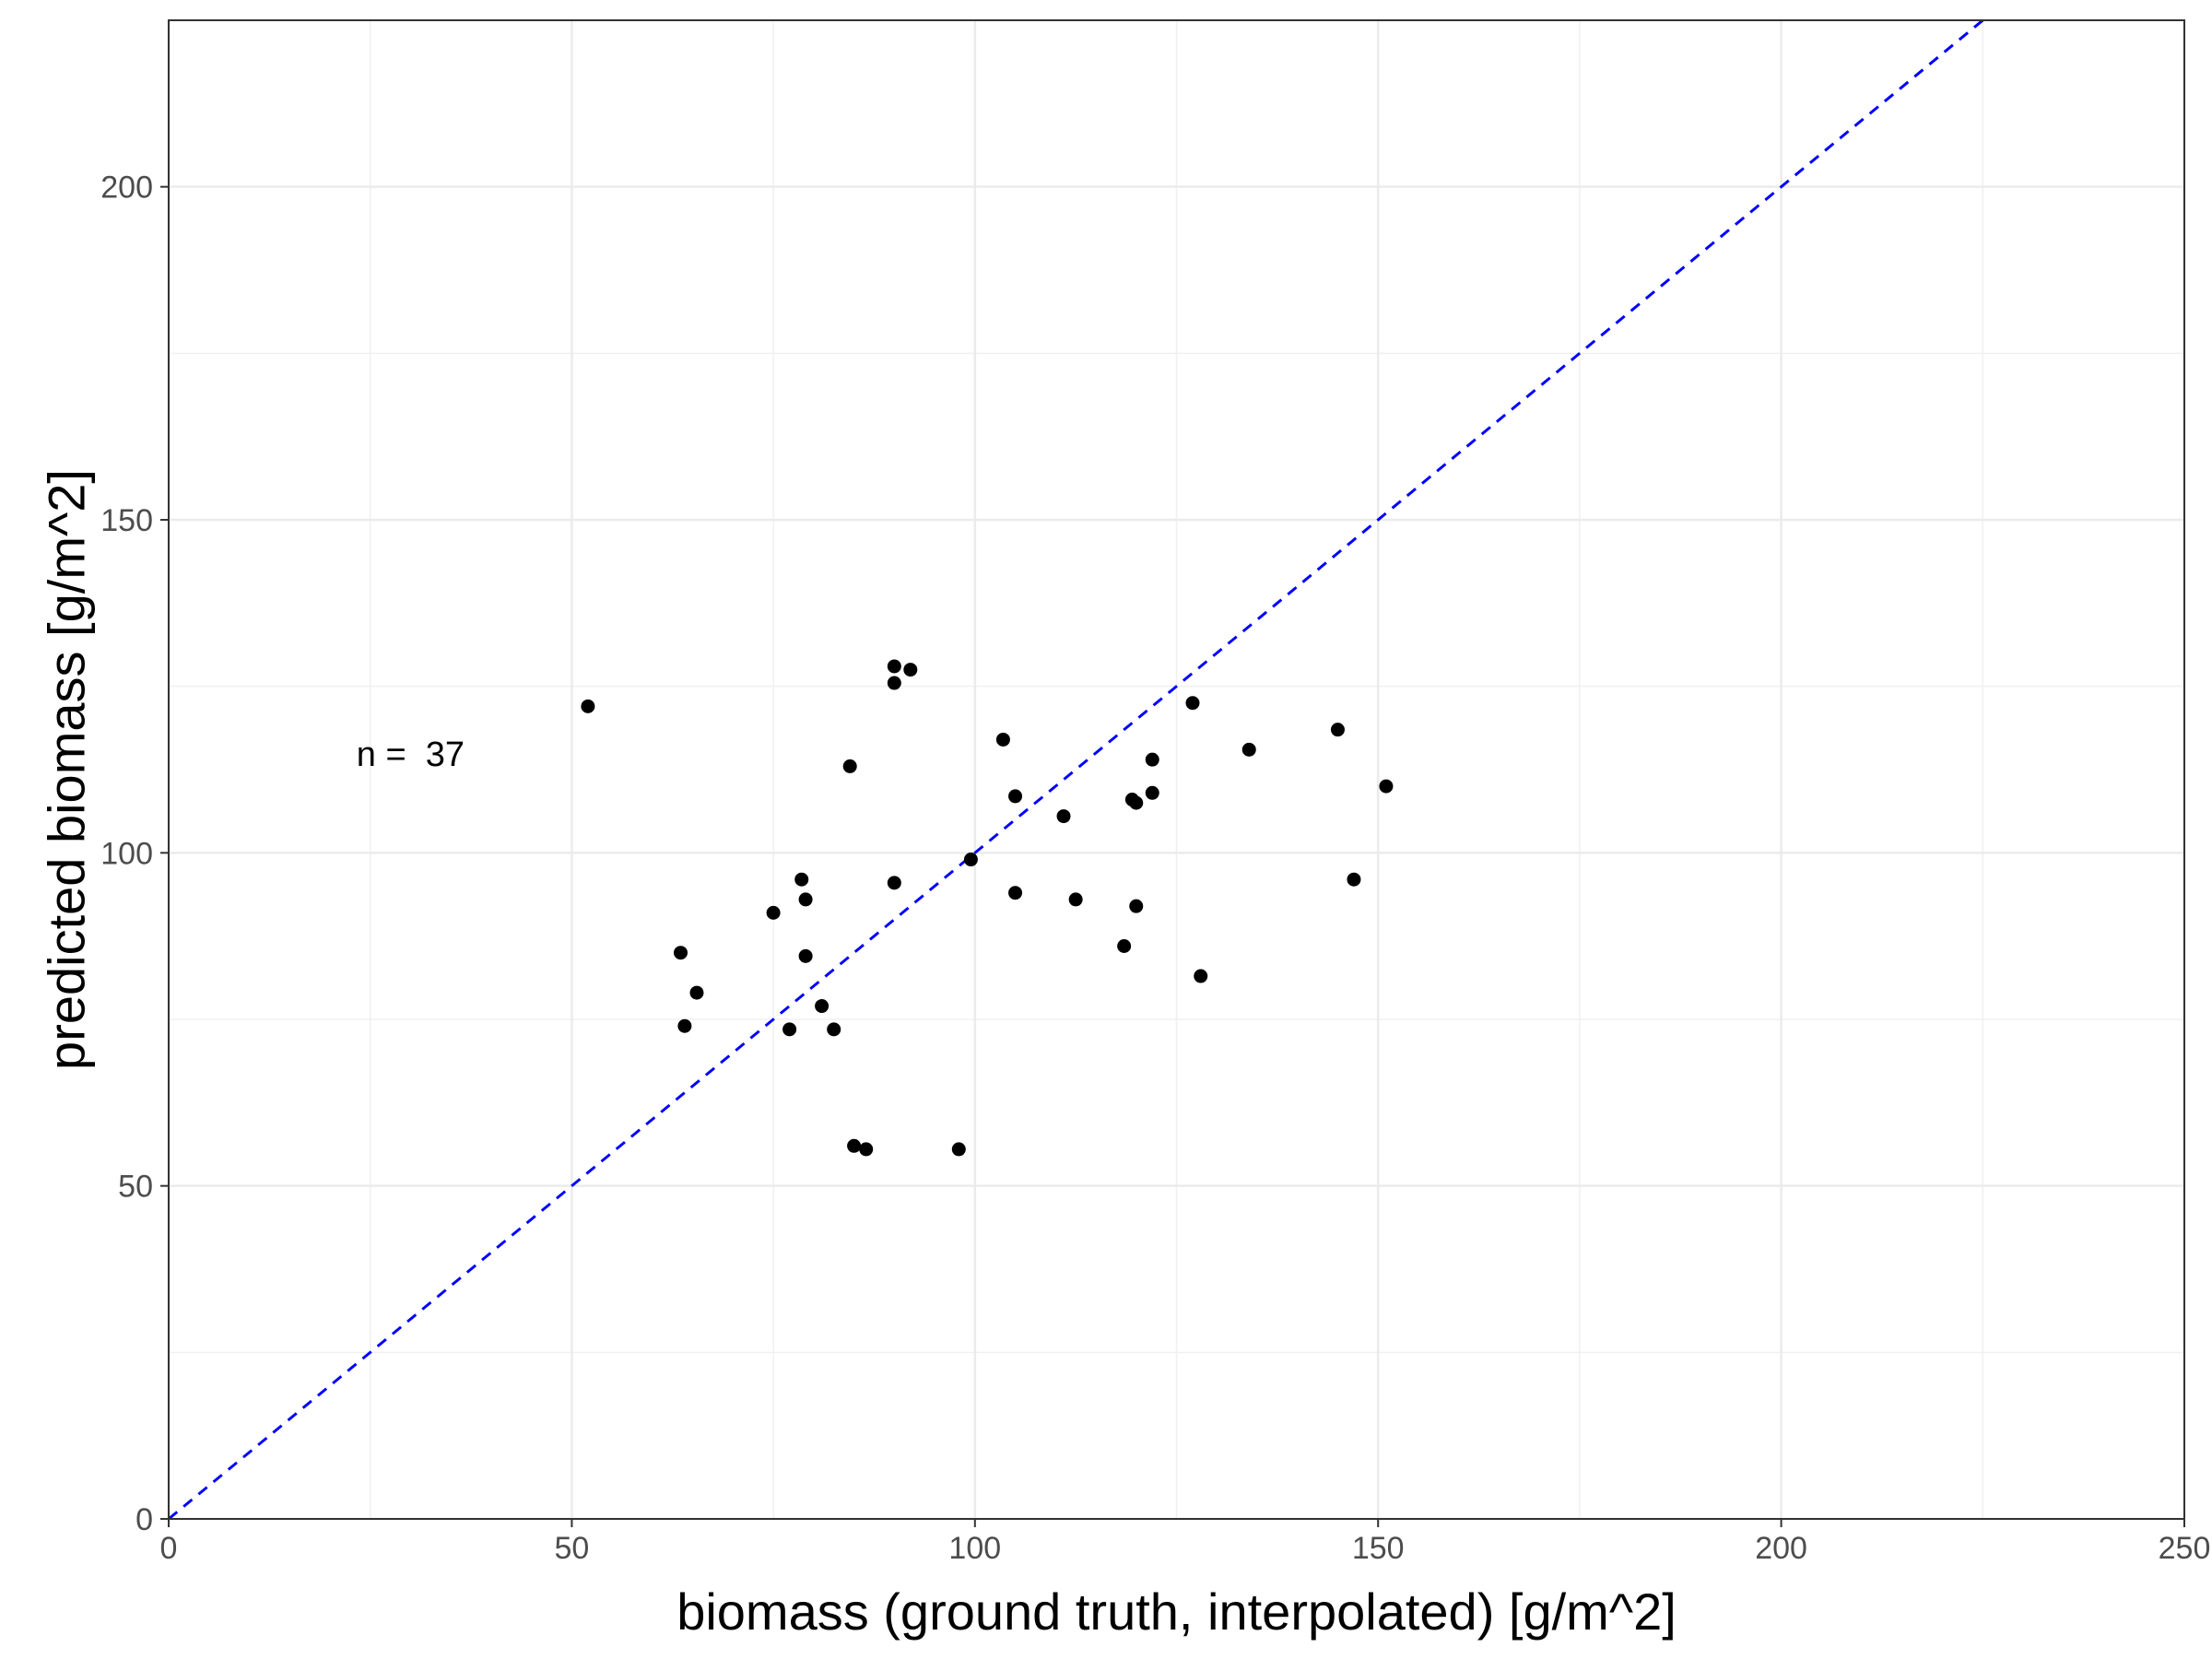 This screenshot has height=1659, width=2212. What do you see at coordinates (67, 769) in the screenshot?
I see `y-axis-title: predicted biomass [g/m^2]` at bounding box center [67, 769].